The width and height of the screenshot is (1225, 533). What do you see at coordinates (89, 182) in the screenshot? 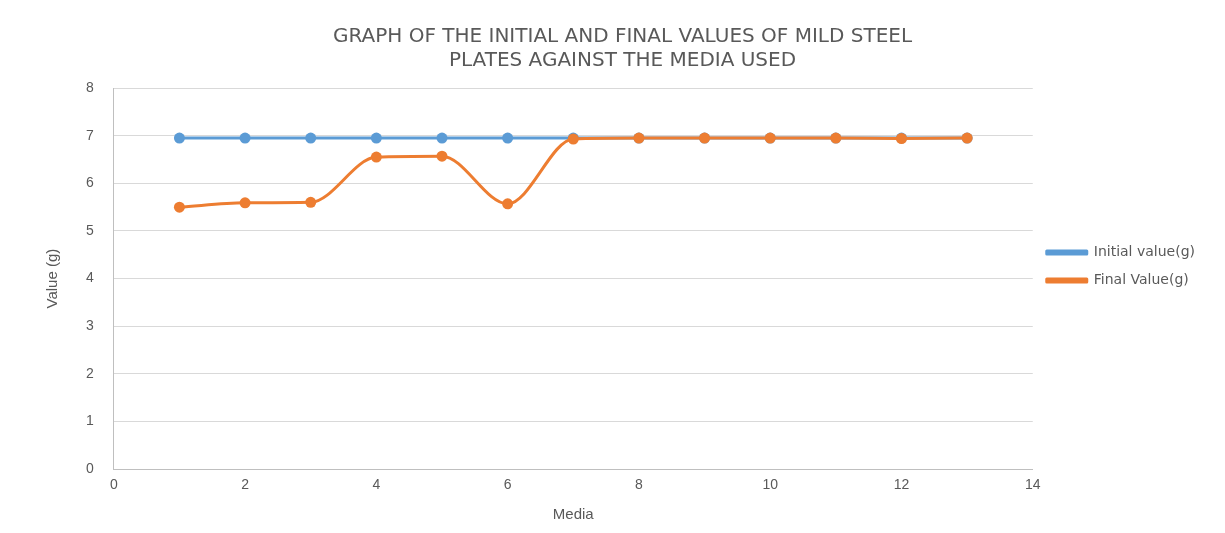
I see `y-tick-label: 6` at bounding box center [89, 182].